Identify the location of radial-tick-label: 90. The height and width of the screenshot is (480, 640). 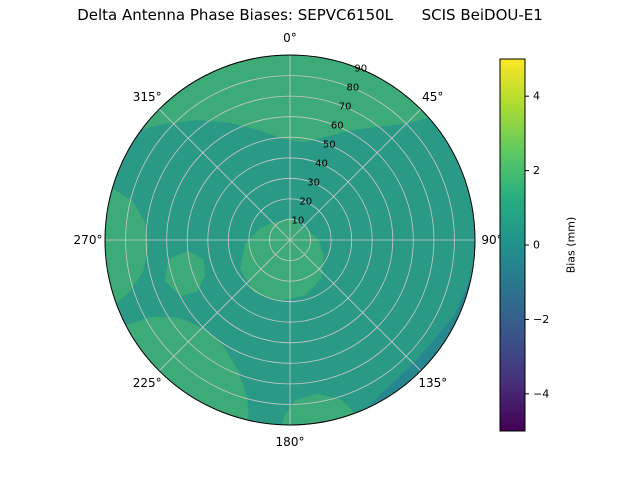
(360, 69).